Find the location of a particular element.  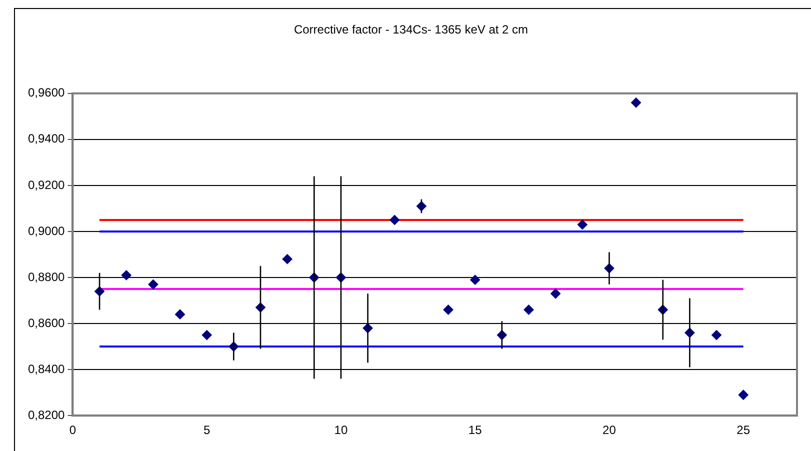

y-tick-label: 0,9600 is located at coordinates (47, 93).